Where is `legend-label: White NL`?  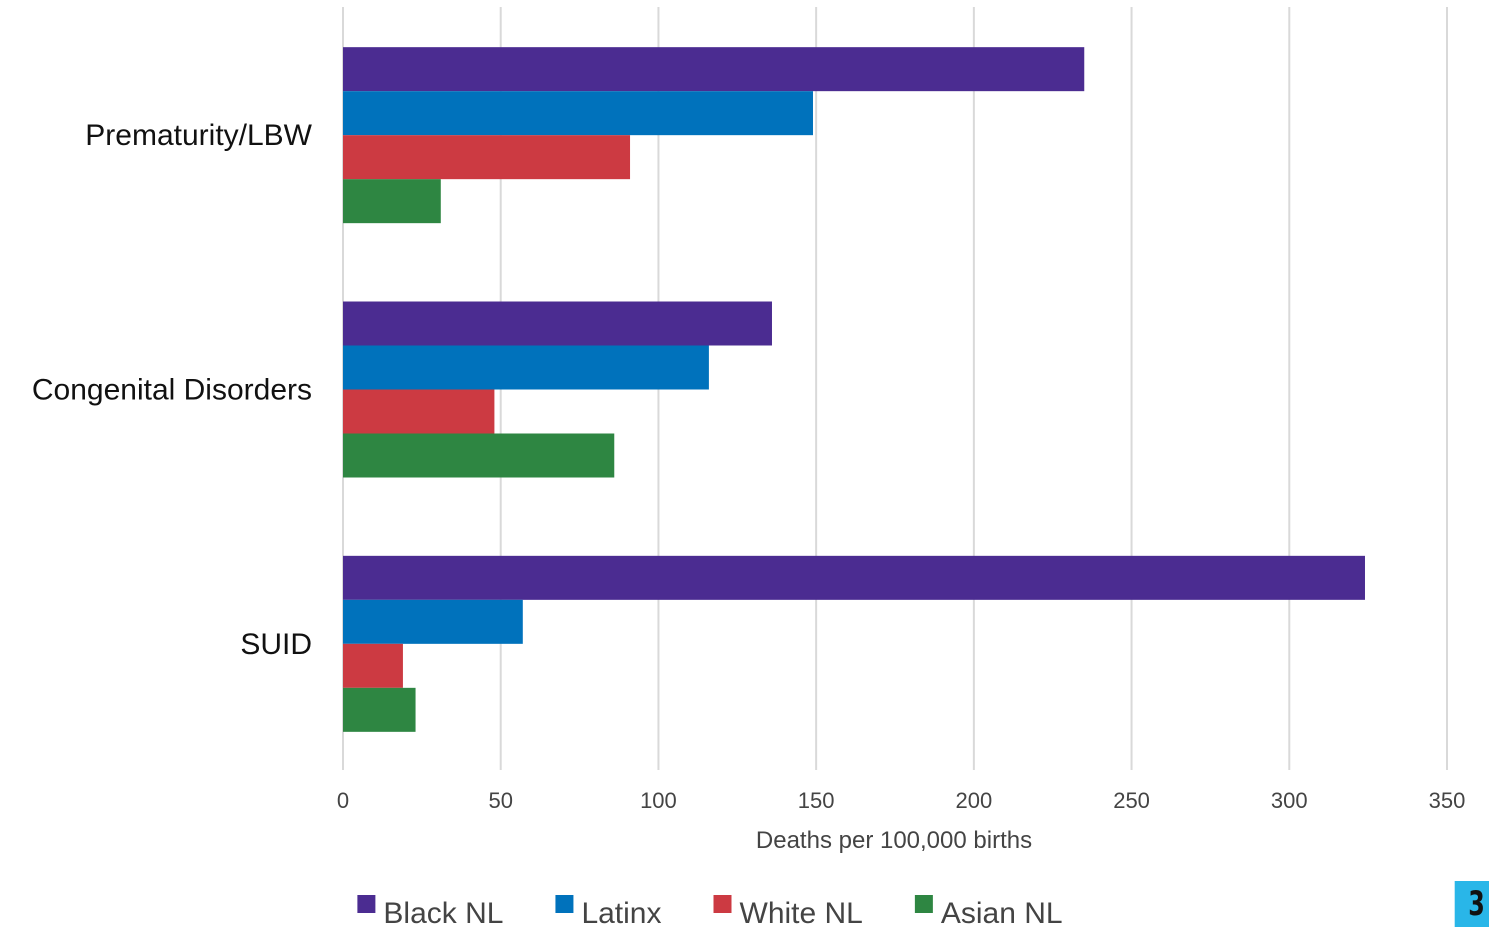 legend-label: White NL is located at coordinates (801, 912).